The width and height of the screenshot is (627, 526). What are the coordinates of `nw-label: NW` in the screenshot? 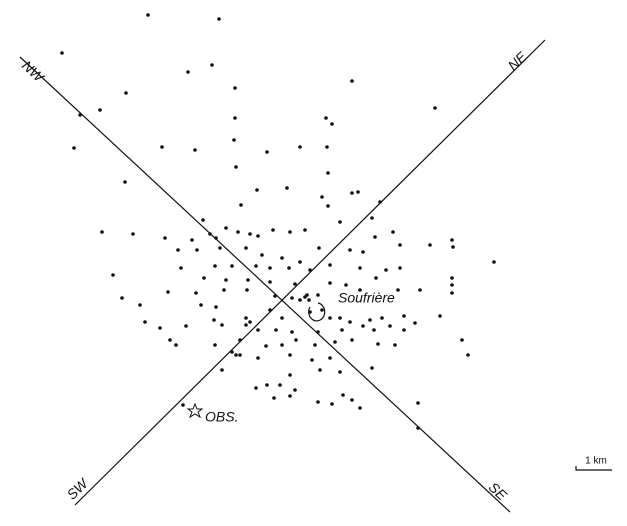 It's located at (33, 71).